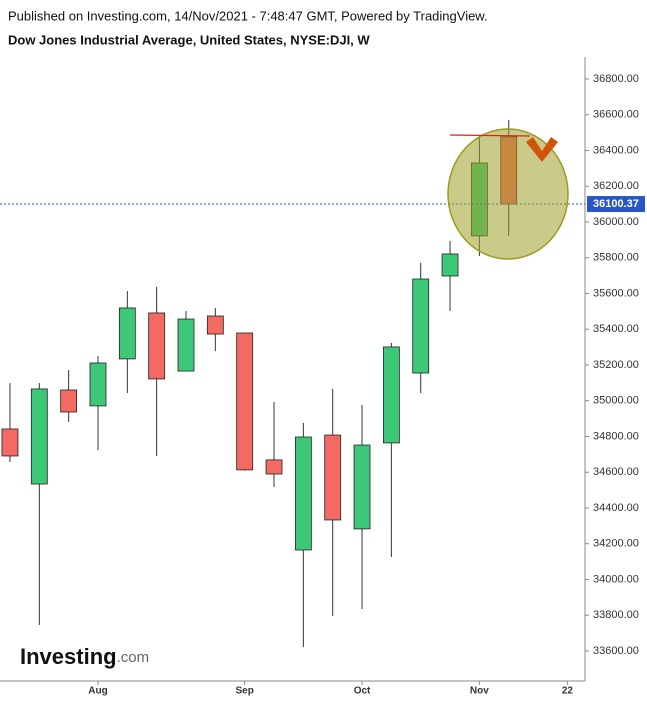 This screenshot has width=647, height=702. I want to click on y-tick-label: 36000.00, so click(616, 222).